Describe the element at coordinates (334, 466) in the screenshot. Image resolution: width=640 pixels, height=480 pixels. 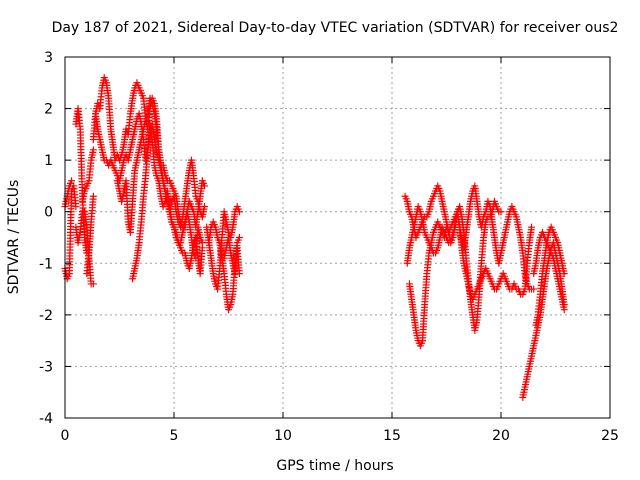
I see `x-axis-label: GPS time / hours` at that location.